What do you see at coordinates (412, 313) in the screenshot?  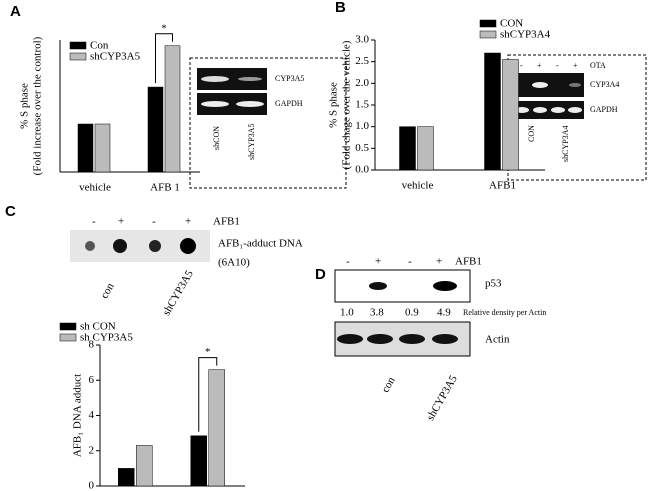 I see `density: 0.9` at bounding box center [412, 313].